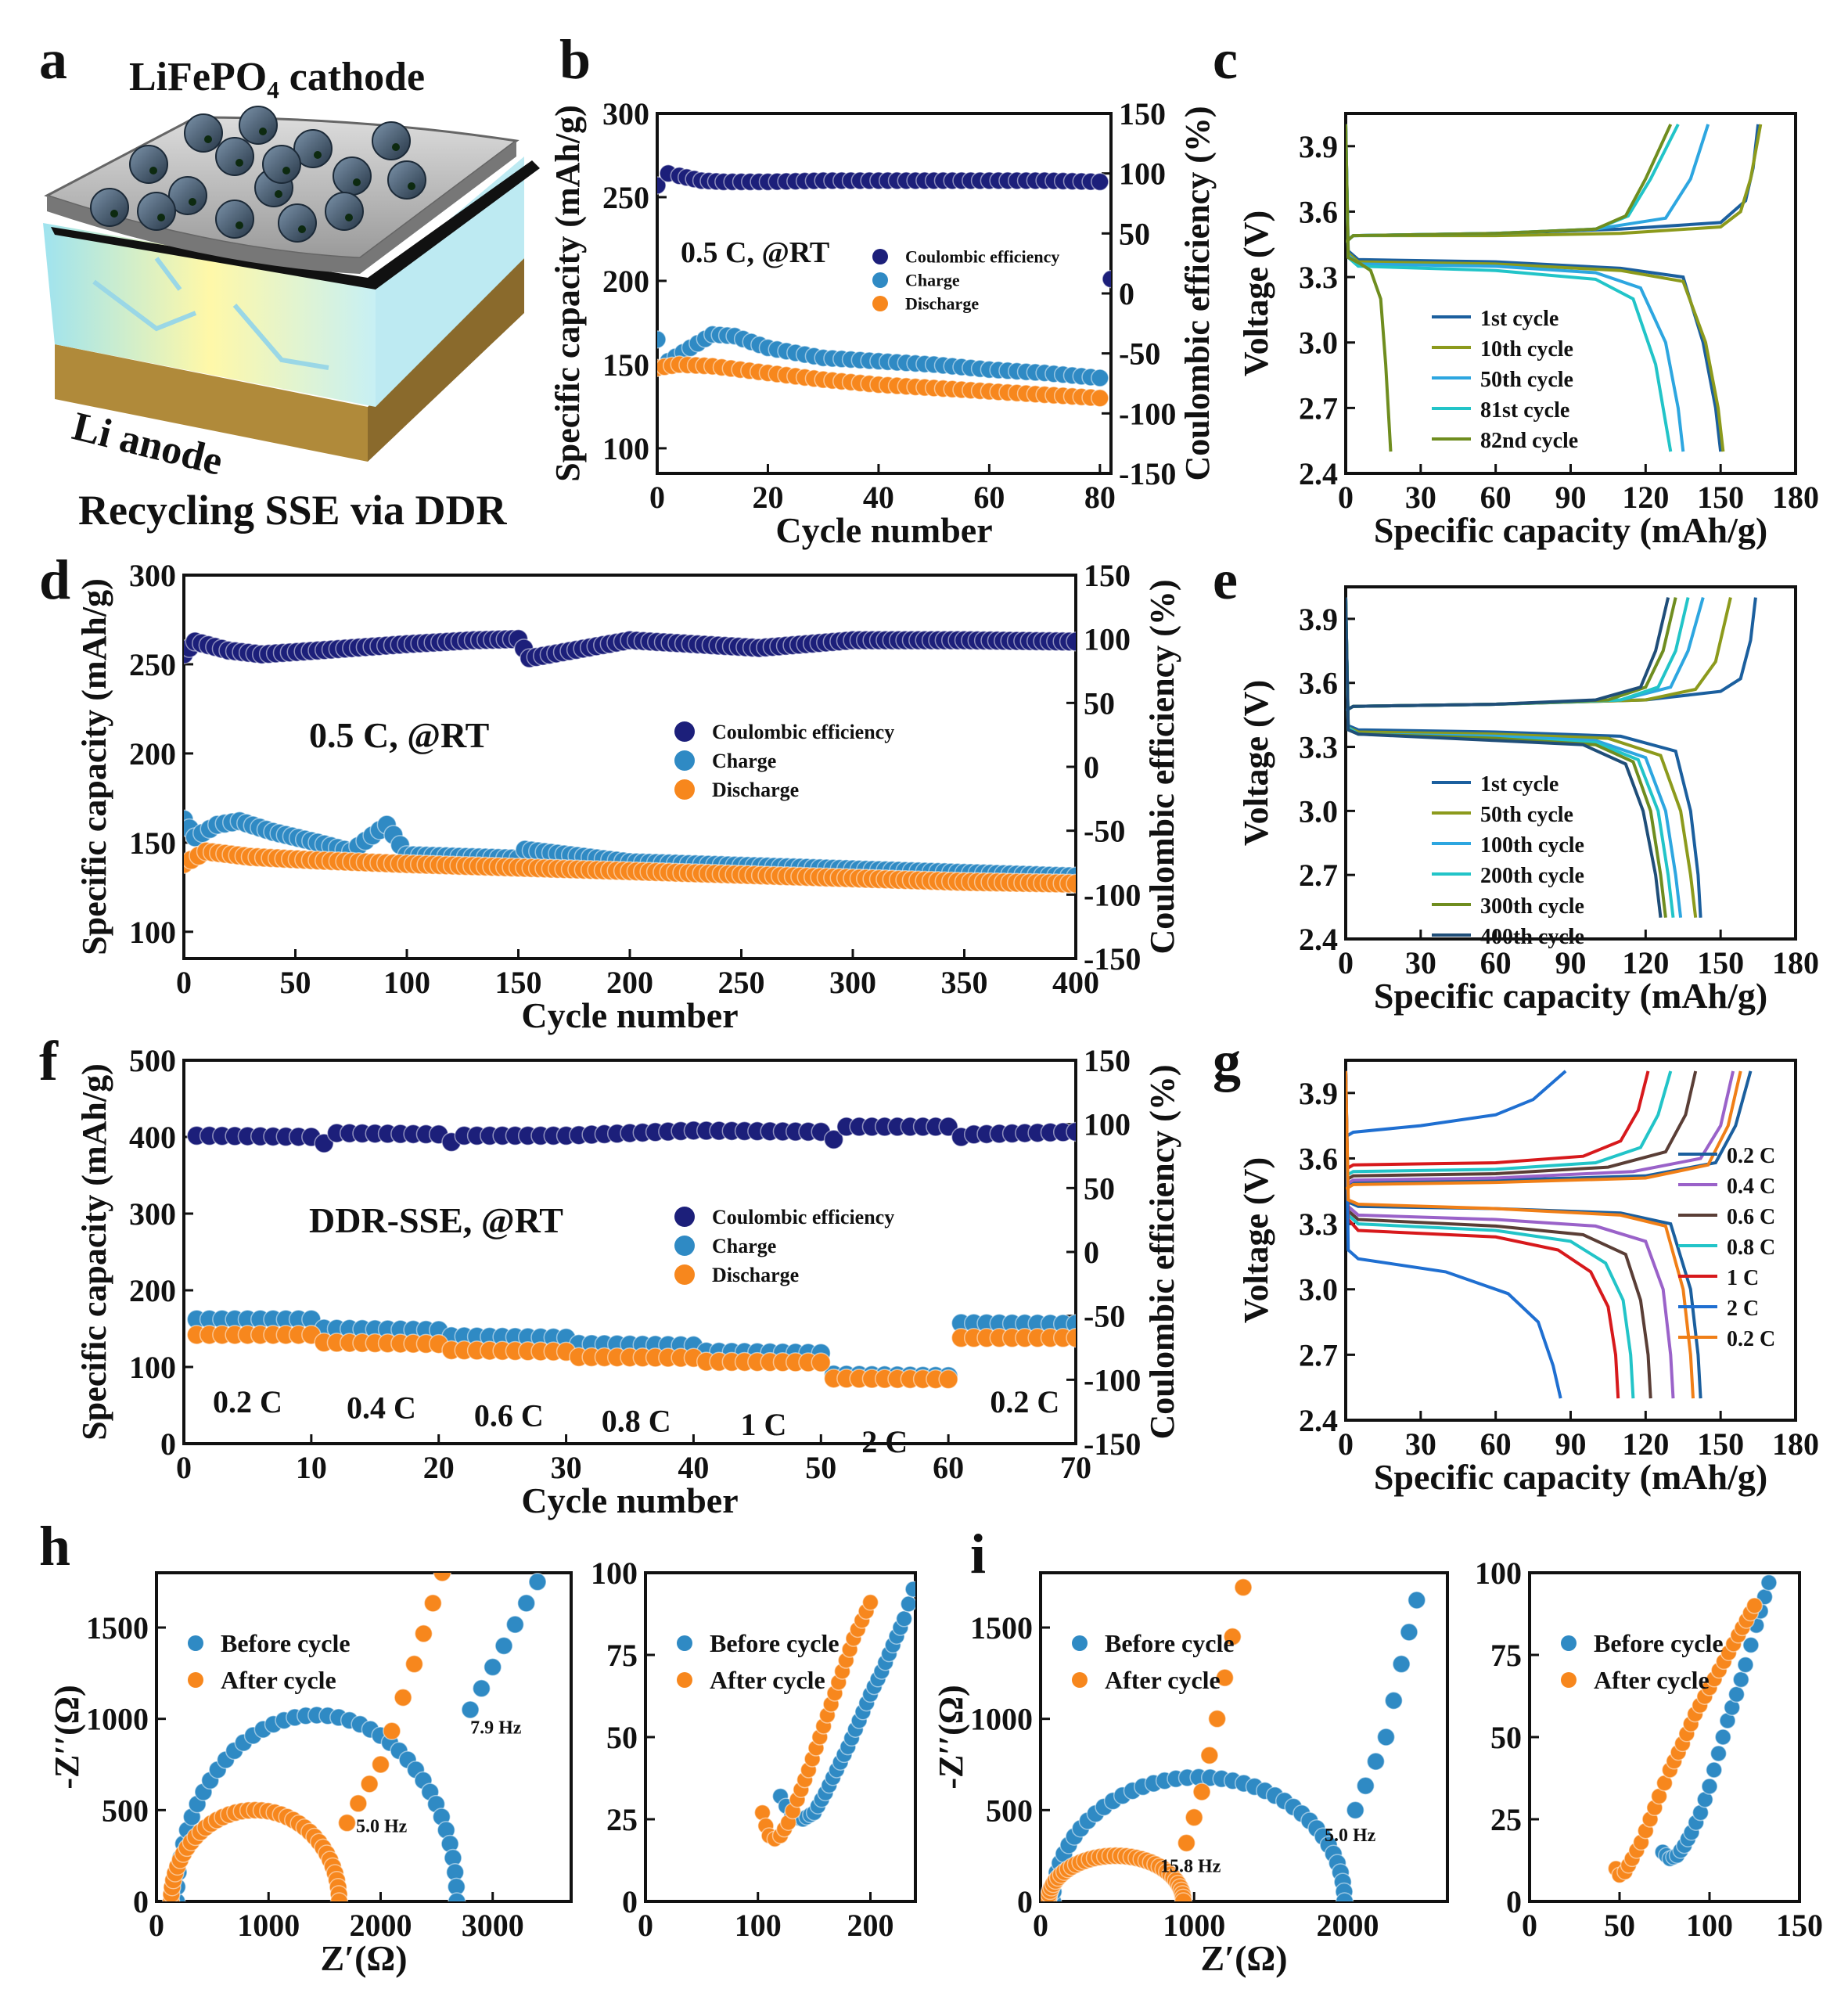 The width and height of the screenshot is (1848, 2000). I want to click on y-tick-label: 400, so click(152, 1137).